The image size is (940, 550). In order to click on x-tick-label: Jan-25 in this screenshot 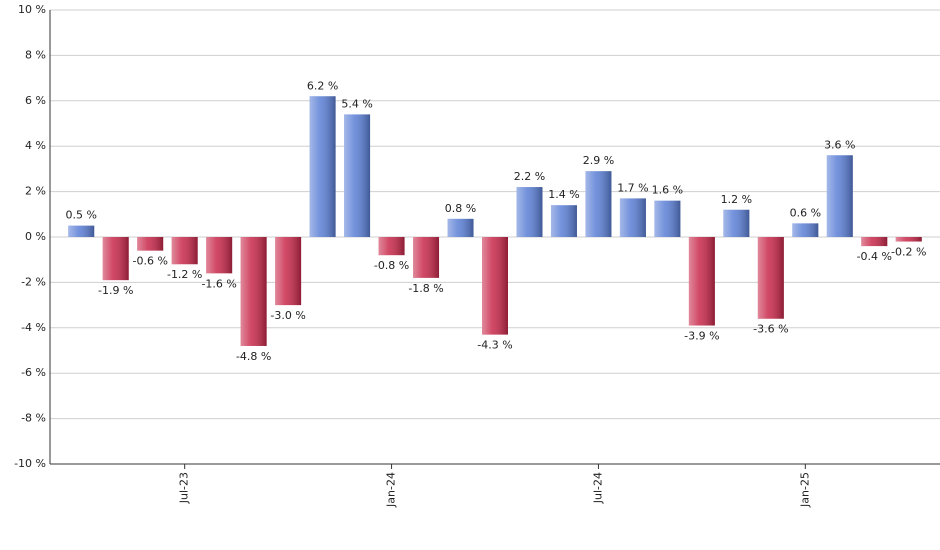, I will do `click(804, 490)`.